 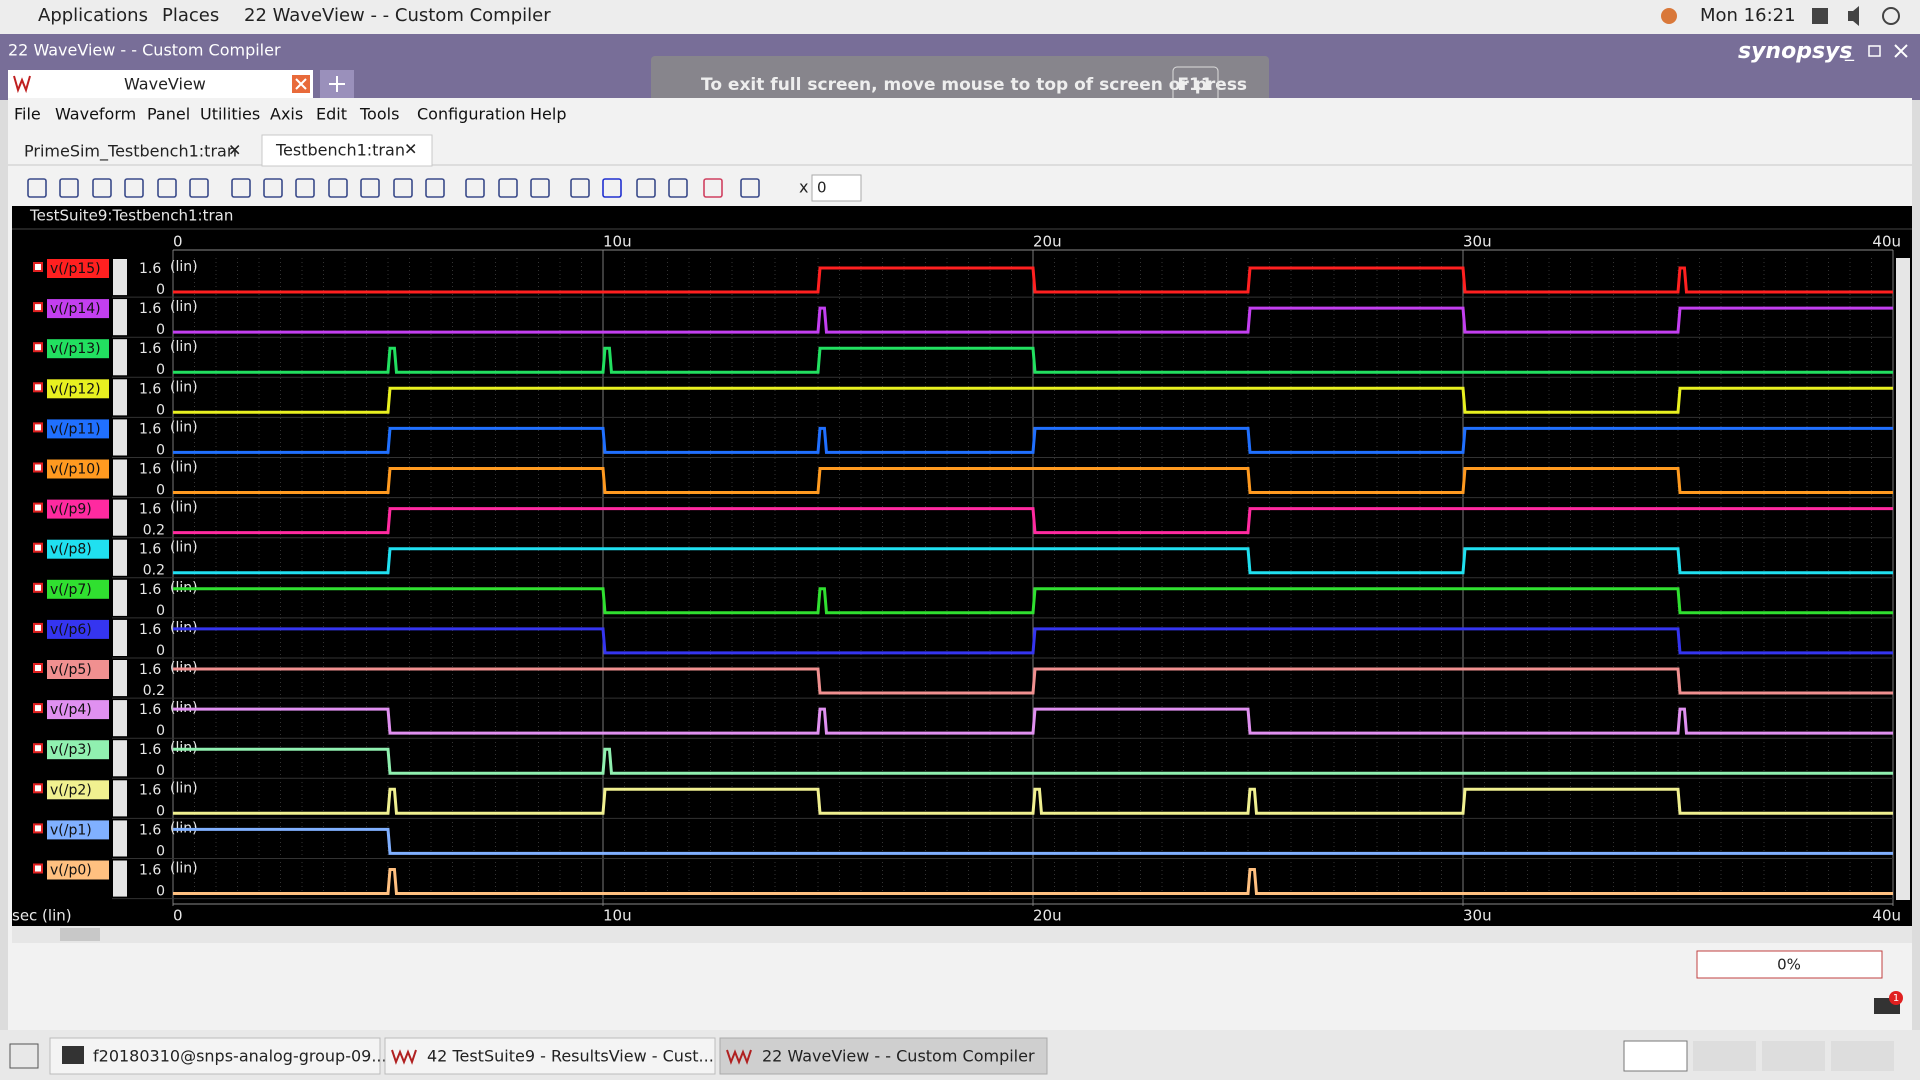 I want to click on signal-name: v(/p13), so click(x=75, y=349).